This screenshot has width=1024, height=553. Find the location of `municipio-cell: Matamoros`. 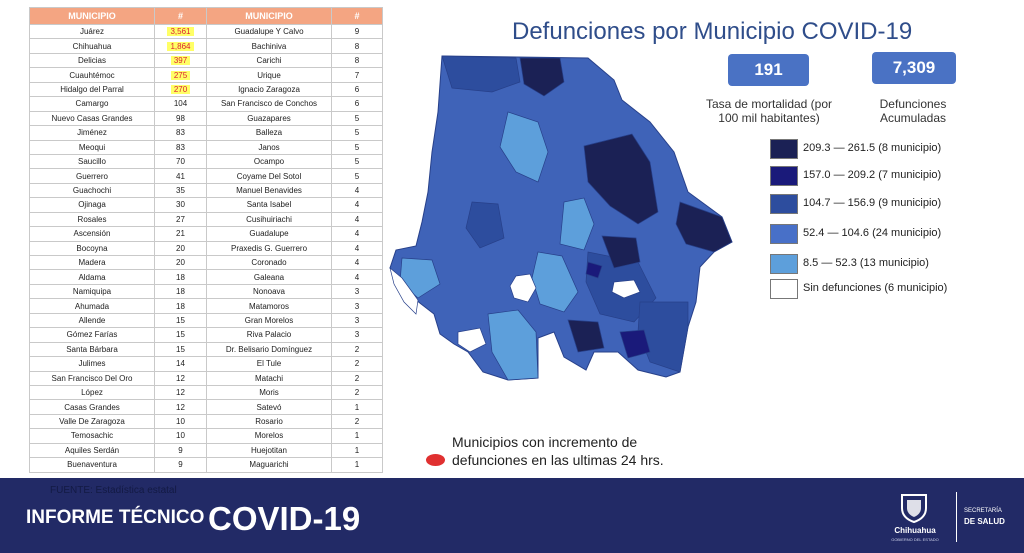

municipio-cell: Matamoros is located at coordinates (269, 306).